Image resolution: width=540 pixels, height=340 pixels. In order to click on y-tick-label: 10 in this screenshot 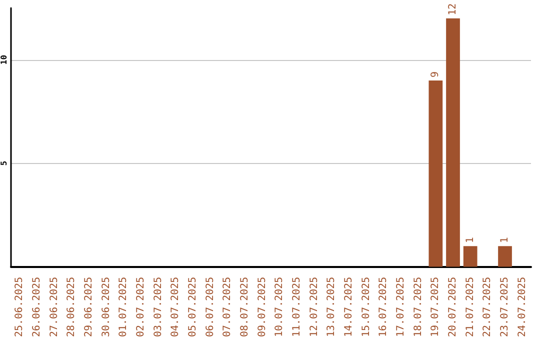, I will do `click(4, 59)`.